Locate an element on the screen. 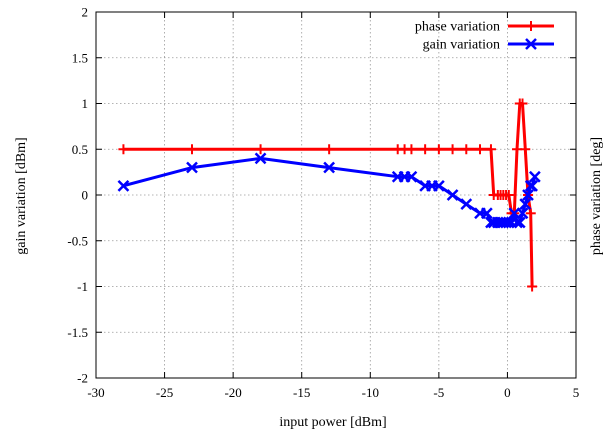 The width and height of the screenshot is (613, 434). y-tick-label: 0.5 is located at coordinates (80, 149).